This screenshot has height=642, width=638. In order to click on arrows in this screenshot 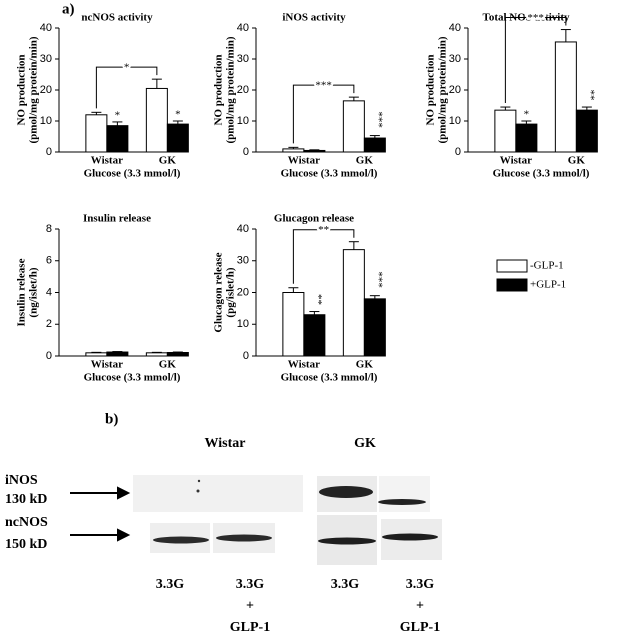, I will do `click(100, 514)`.